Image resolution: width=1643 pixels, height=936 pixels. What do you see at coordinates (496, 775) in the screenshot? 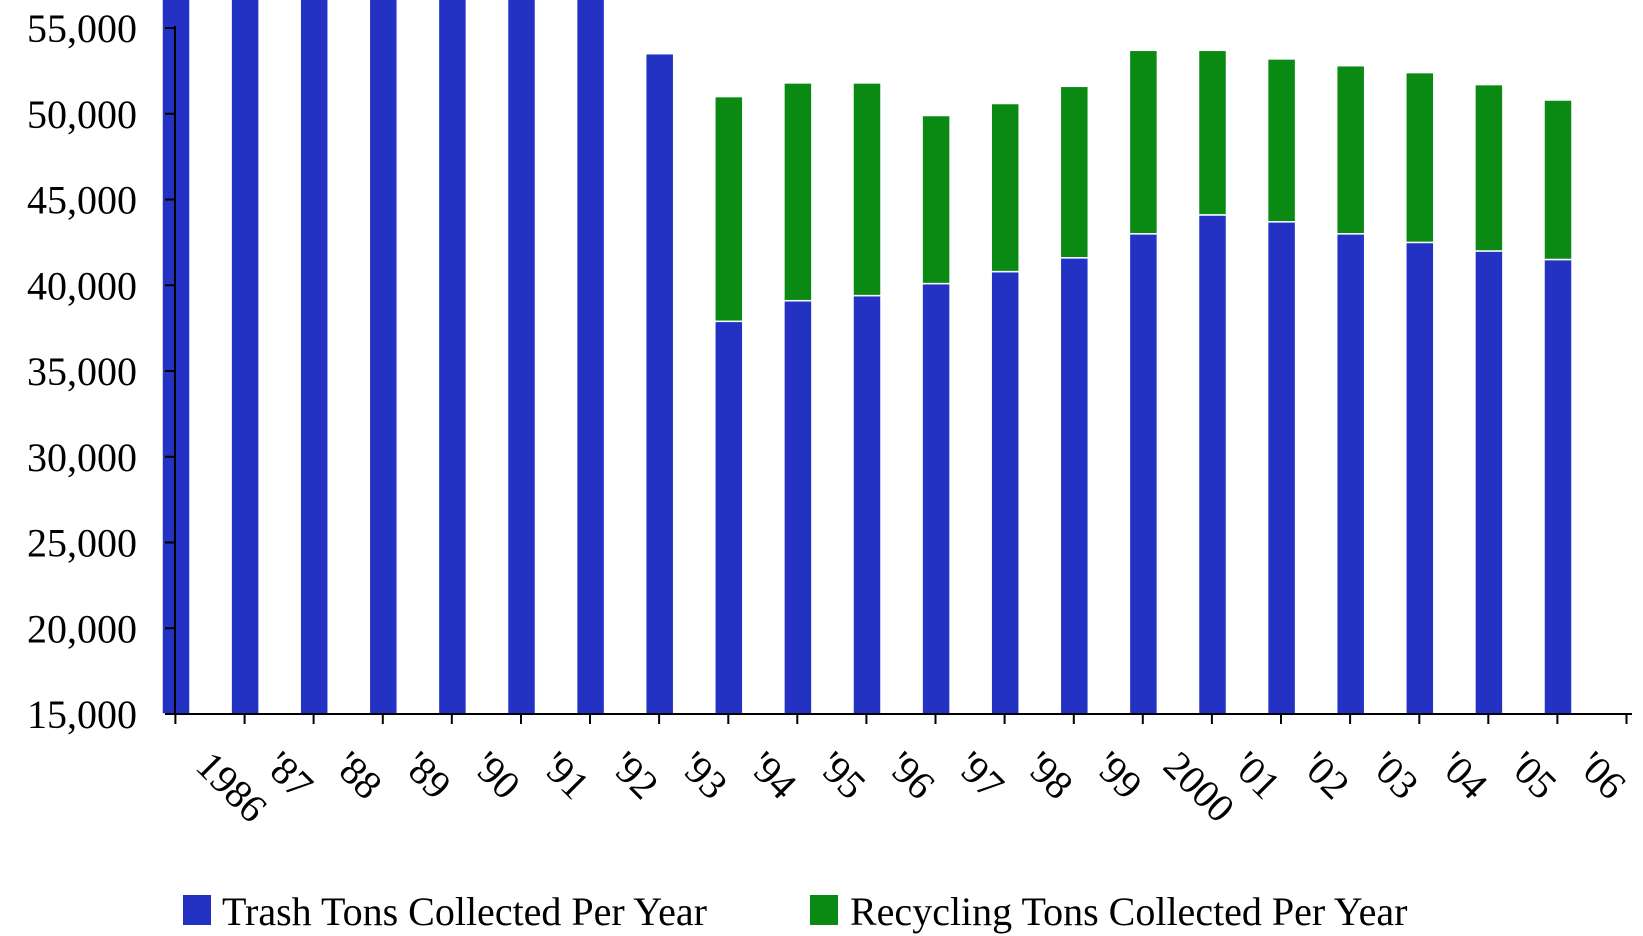
I see `x-tick-label-4: '90` at bounding box center [496, 775].